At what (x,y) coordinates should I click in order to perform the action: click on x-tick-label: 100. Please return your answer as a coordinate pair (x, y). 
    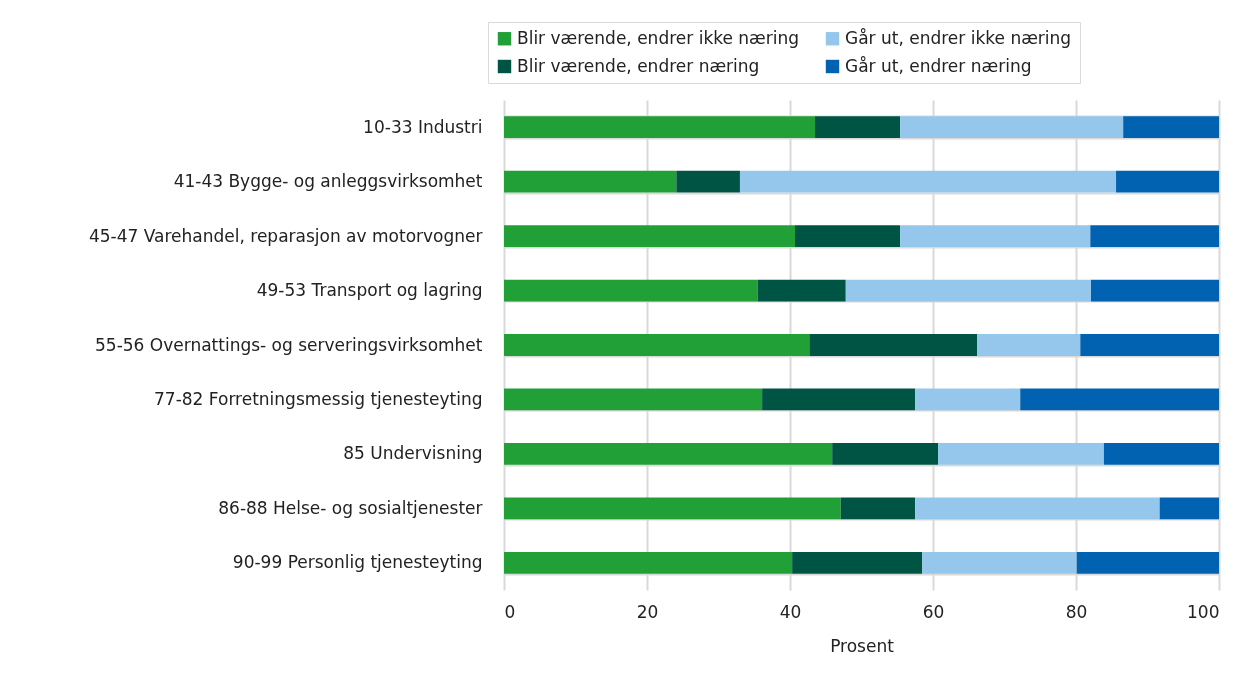
    Looking at the image, I should click on (1203, 611).